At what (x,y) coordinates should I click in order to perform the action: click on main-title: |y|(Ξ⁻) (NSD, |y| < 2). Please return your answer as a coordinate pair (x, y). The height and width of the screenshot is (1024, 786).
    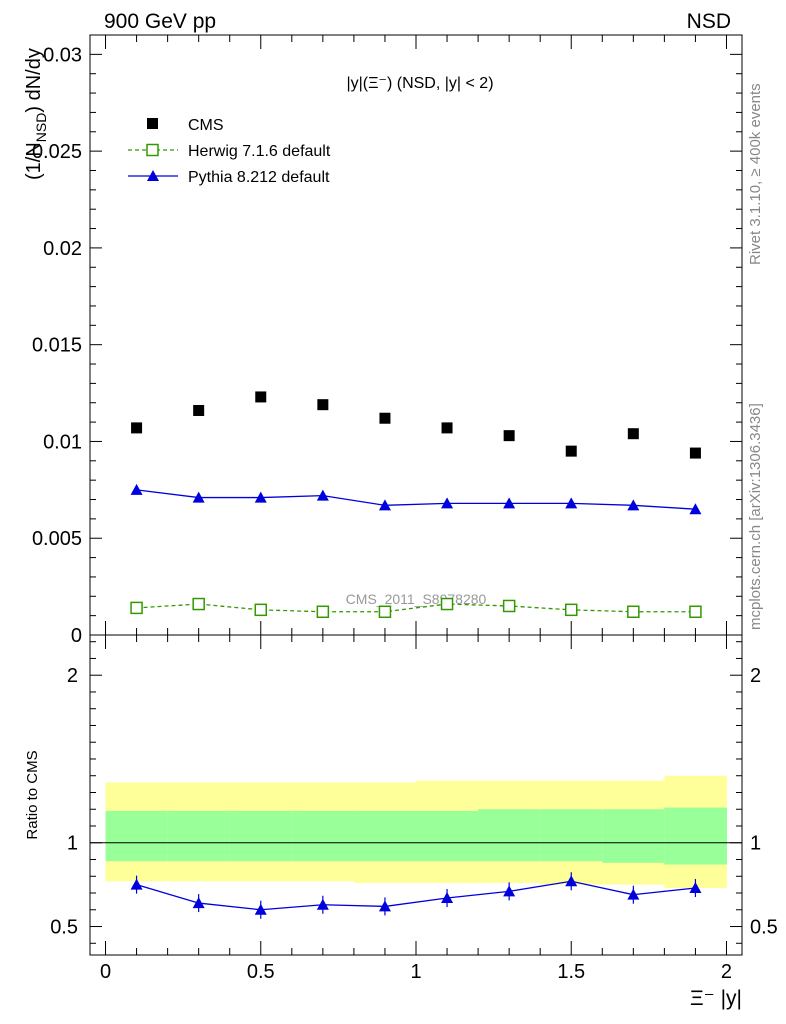
    Looking at the image, I should click on (419, 83).